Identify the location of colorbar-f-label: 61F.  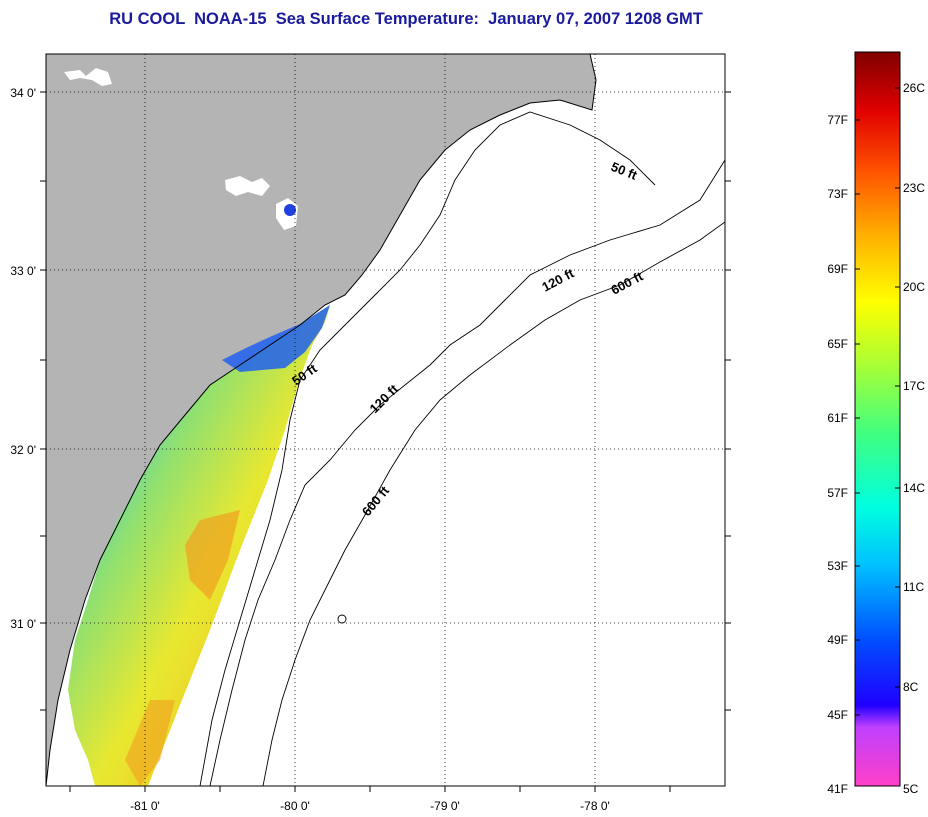
(837, 418).